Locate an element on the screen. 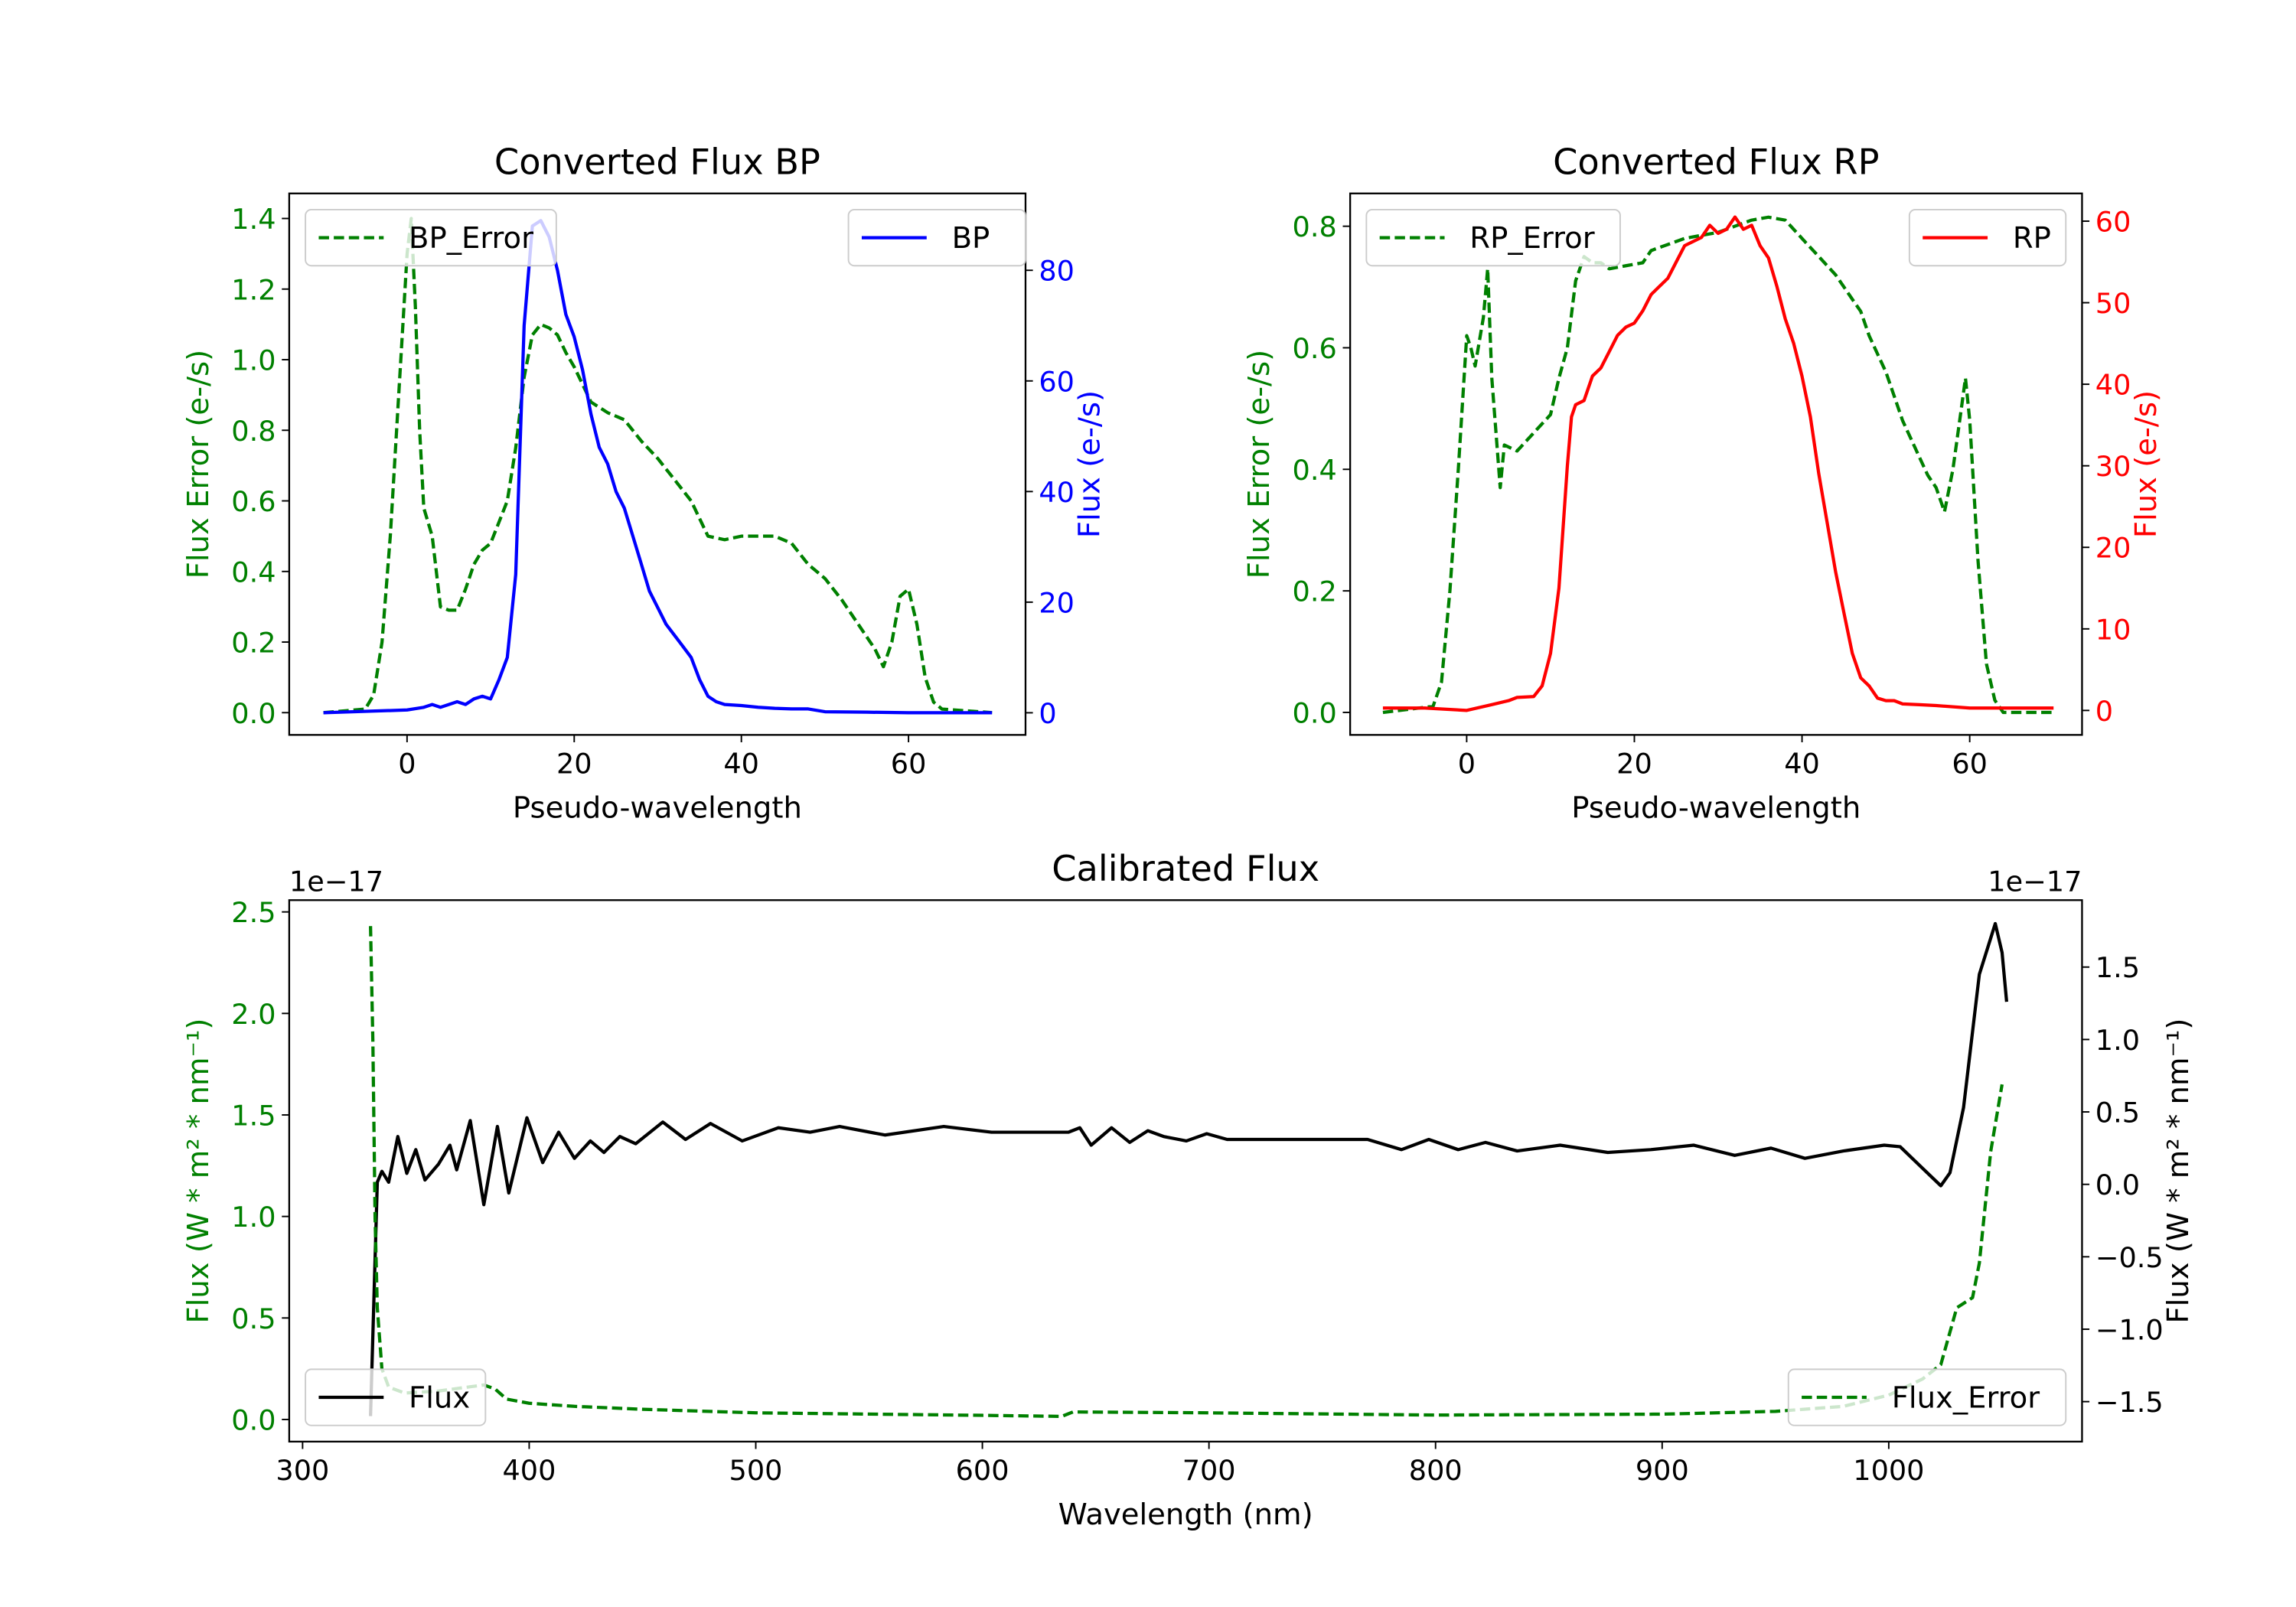 The width and height of the screenshot is (2296, 1607). legend-label: RP is located at coordinates (2032, 239).